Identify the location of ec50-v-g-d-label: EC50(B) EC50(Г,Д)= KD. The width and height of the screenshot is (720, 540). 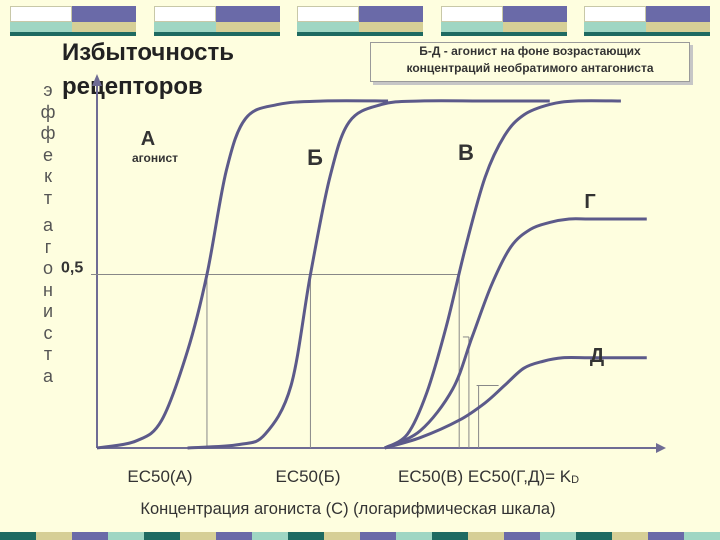
(488, 476).